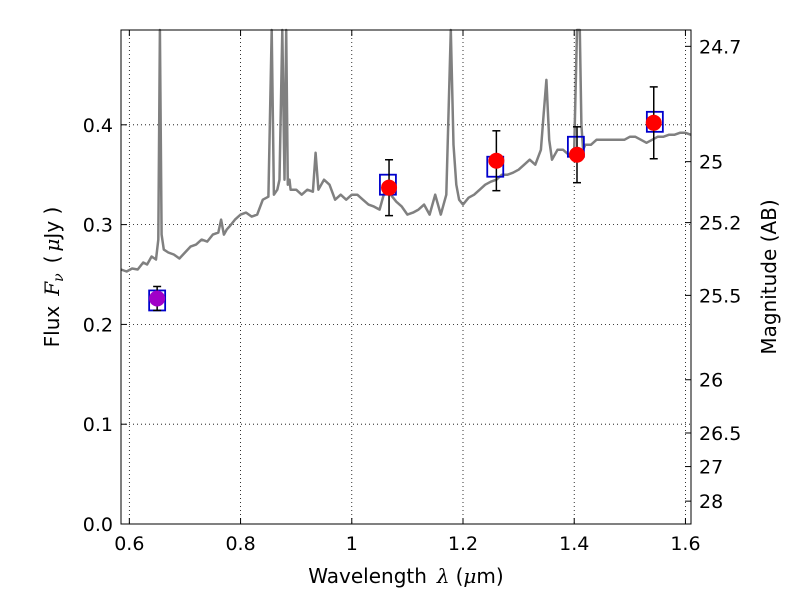 The width and height of the screenshot is (800, 600). What do you see at coordinates (59, 277) in the screenshot?
I see `y-axis-title-subscript: ν` at bounding box center [59, 277].